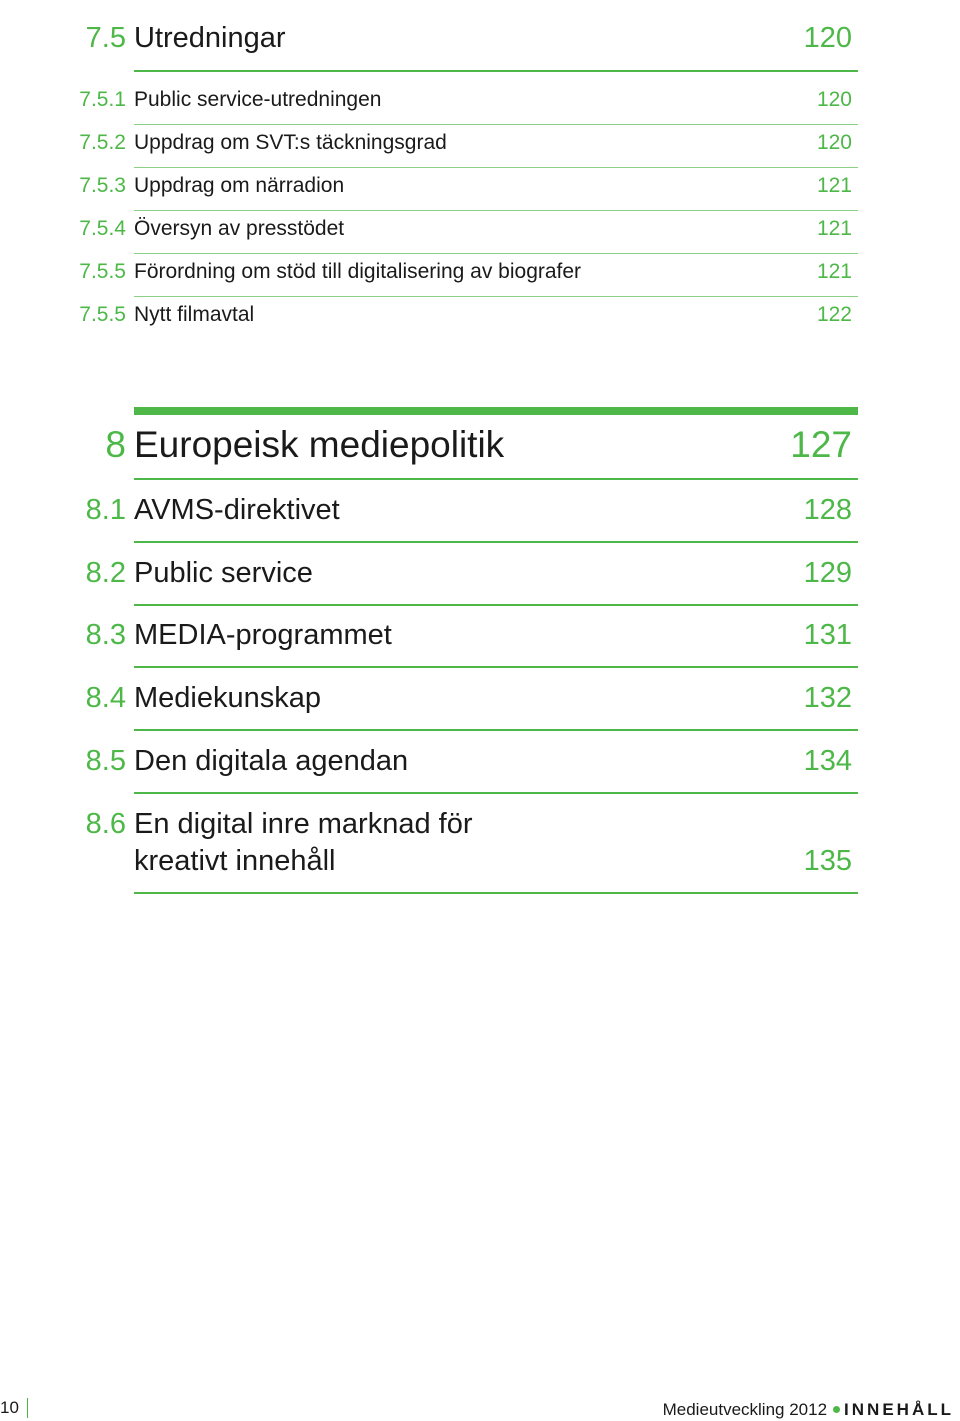 The height and width of the screenshot is (1421, 960). I want to click on section-title: Utredningar, so click(210, 38).